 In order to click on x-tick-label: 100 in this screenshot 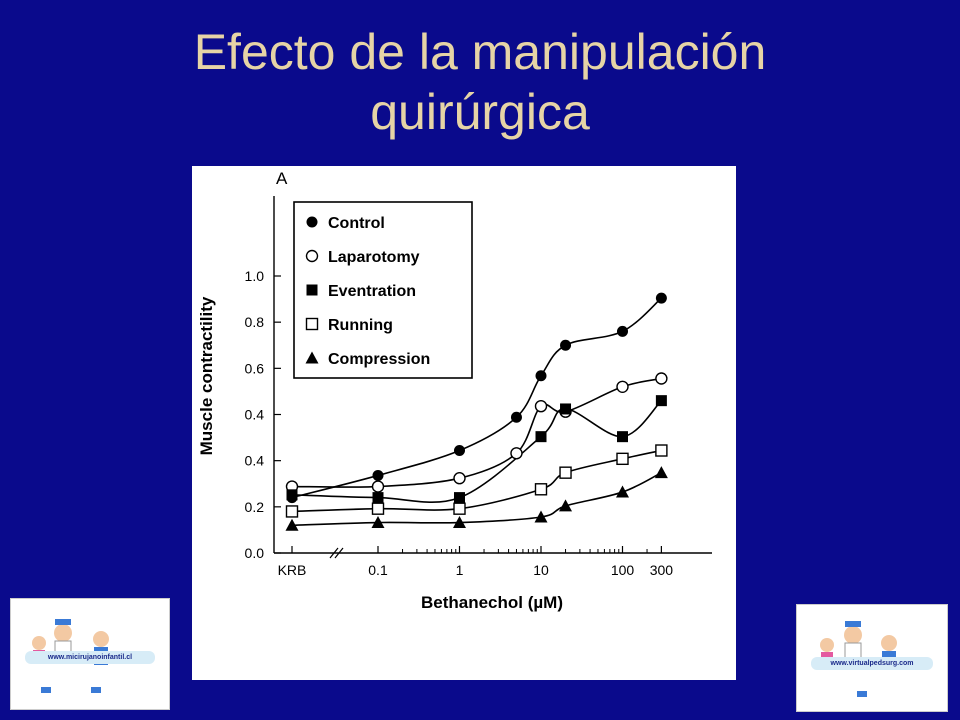, I will do `click(623, 570)`.